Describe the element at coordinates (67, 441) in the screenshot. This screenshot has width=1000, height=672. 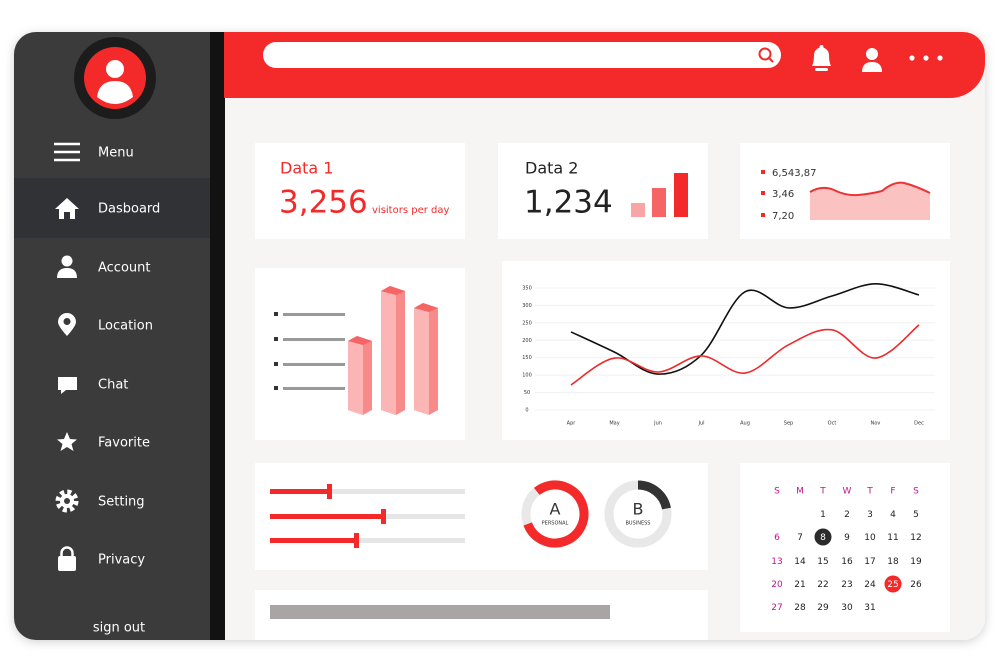
I see `star-icon` at that location.